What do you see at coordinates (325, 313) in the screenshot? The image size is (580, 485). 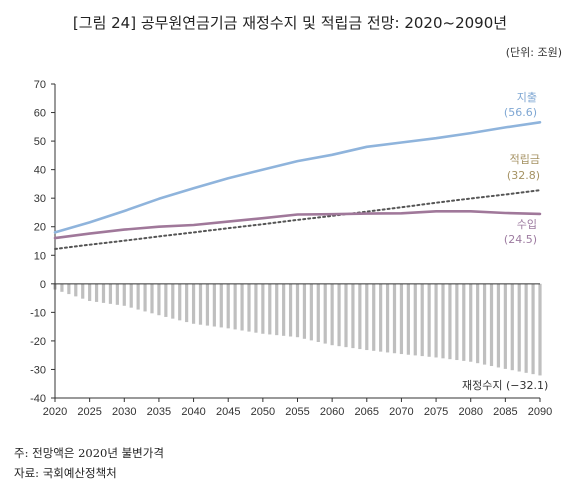 I see `balance-bar-2059` at bounding box center [325, 313].